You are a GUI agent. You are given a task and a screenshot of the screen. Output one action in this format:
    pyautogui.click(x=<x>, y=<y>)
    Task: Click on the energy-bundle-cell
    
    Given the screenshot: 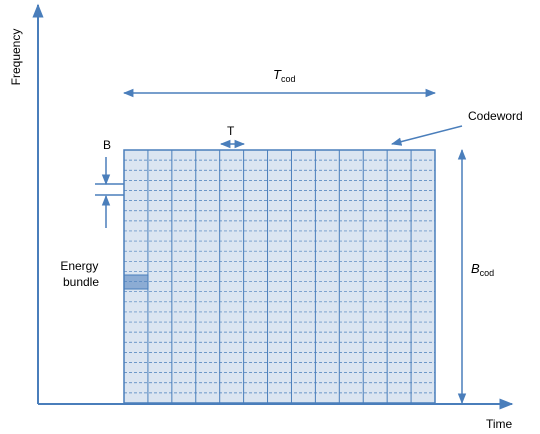 What is the action you would take?
    pyautogui.click(x=136, y=282)
    